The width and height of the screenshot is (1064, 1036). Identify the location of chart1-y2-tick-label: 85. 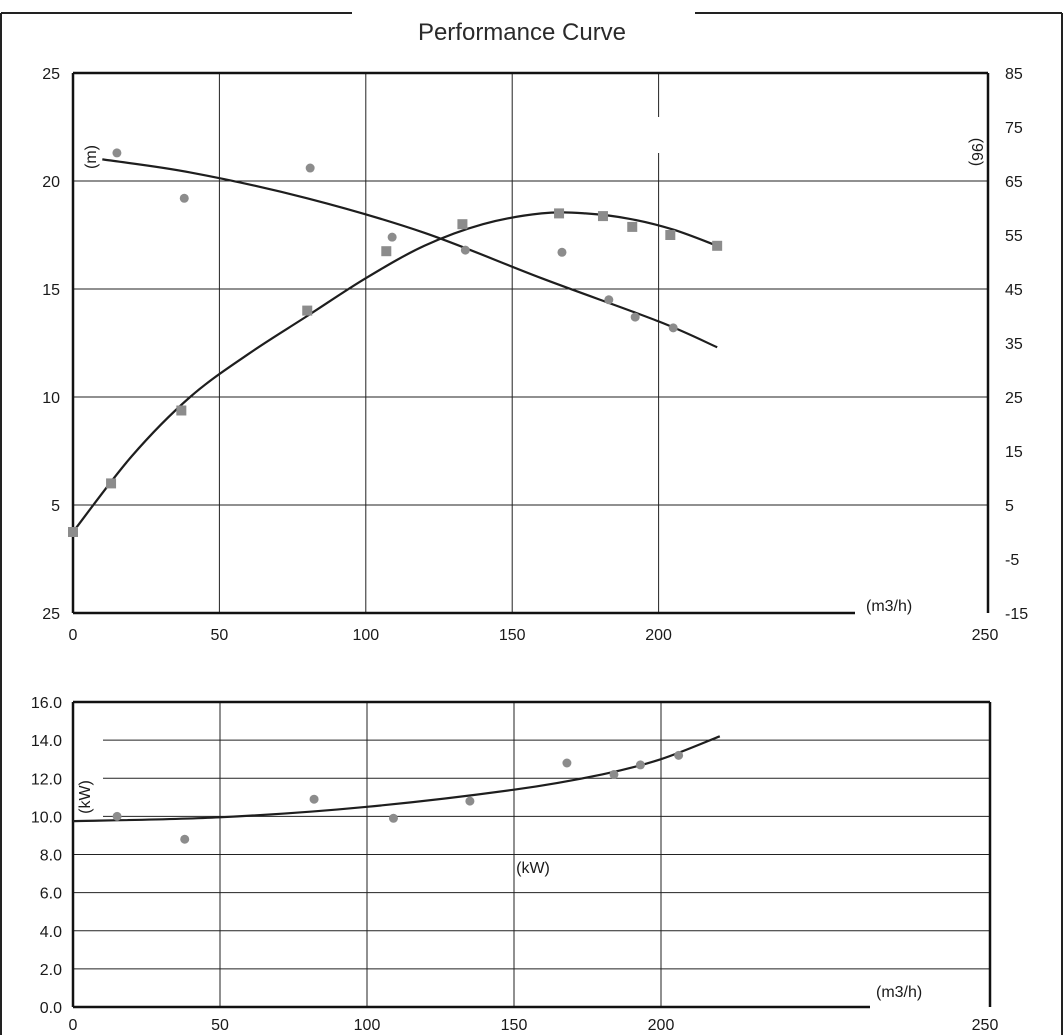
(1014, 74).